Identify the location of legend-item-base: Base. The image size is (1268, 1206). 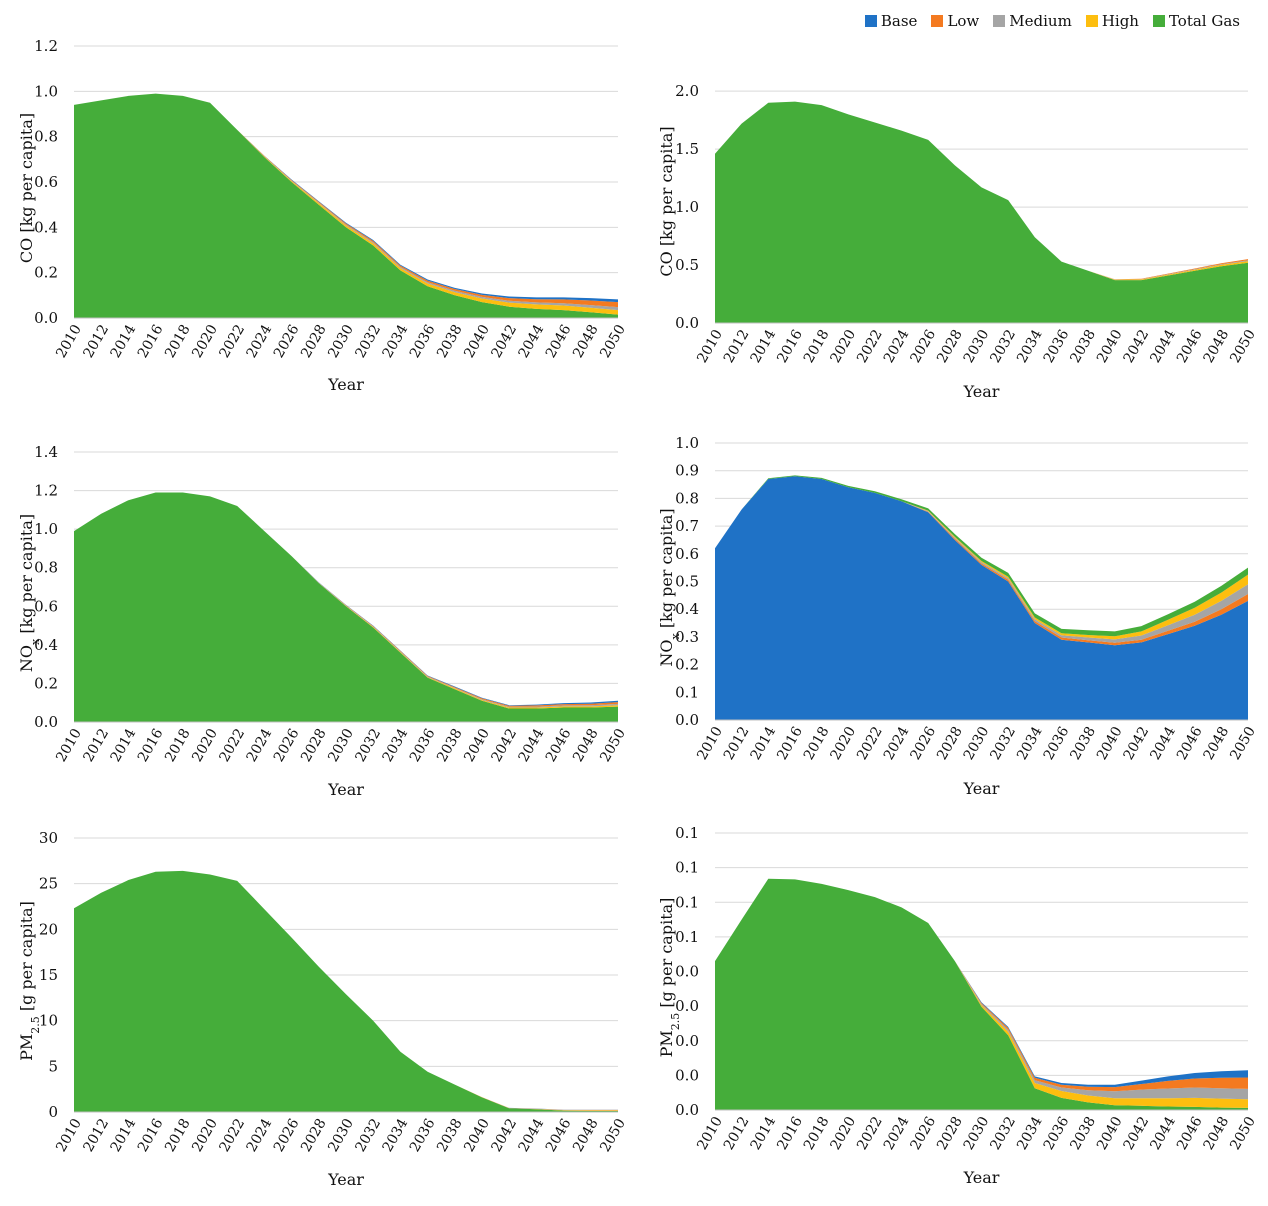
(890, 21).